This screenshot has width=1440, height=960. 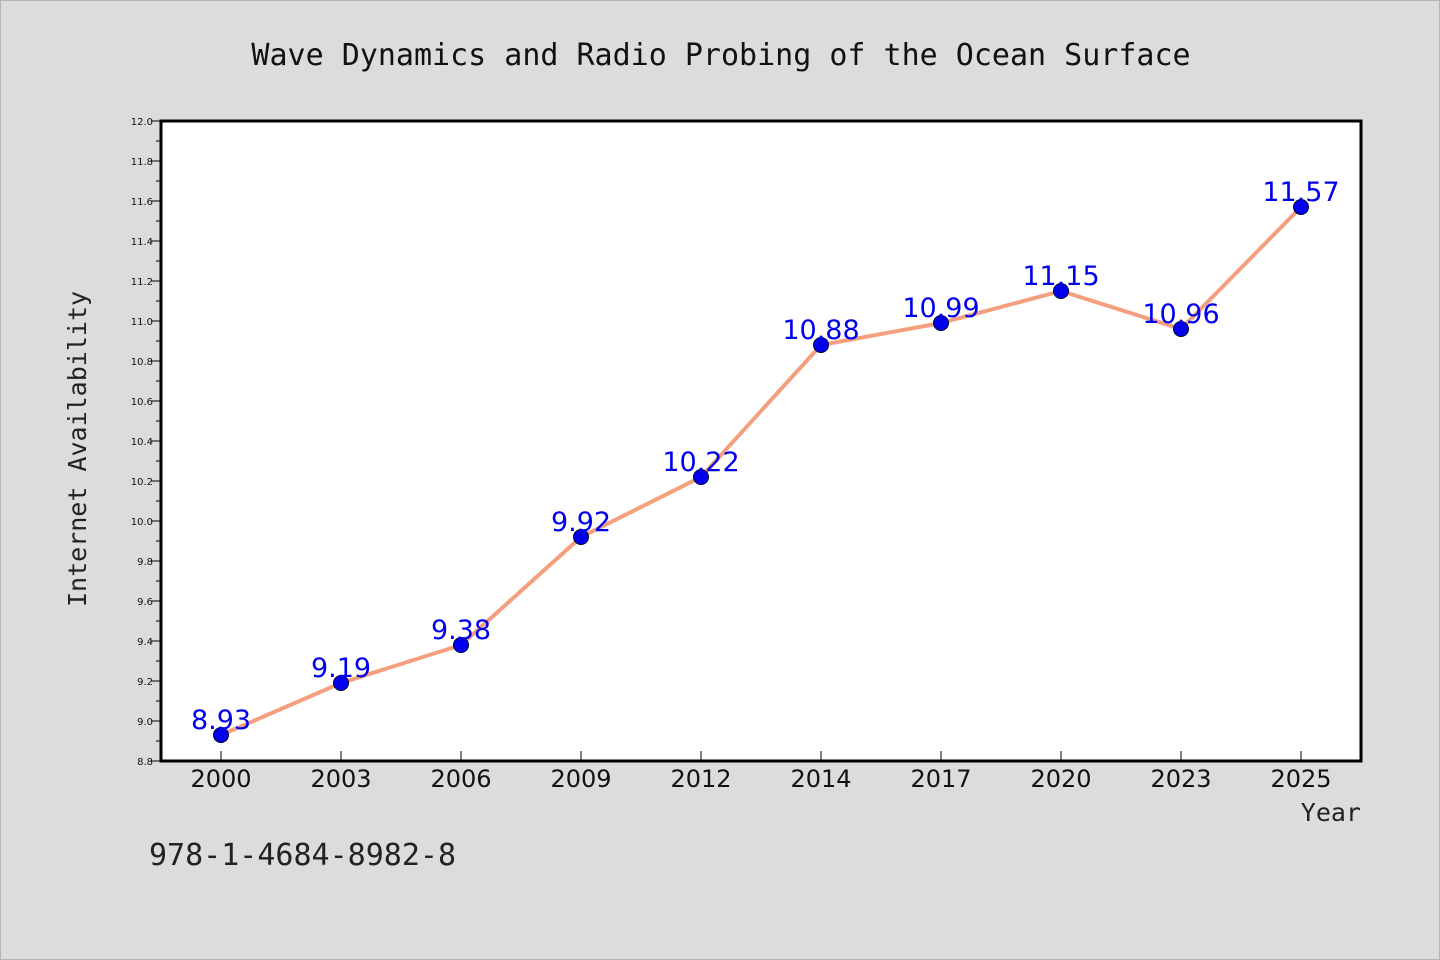 I want to click on x-tick-label: 2025, so click(x=1300, y=779).